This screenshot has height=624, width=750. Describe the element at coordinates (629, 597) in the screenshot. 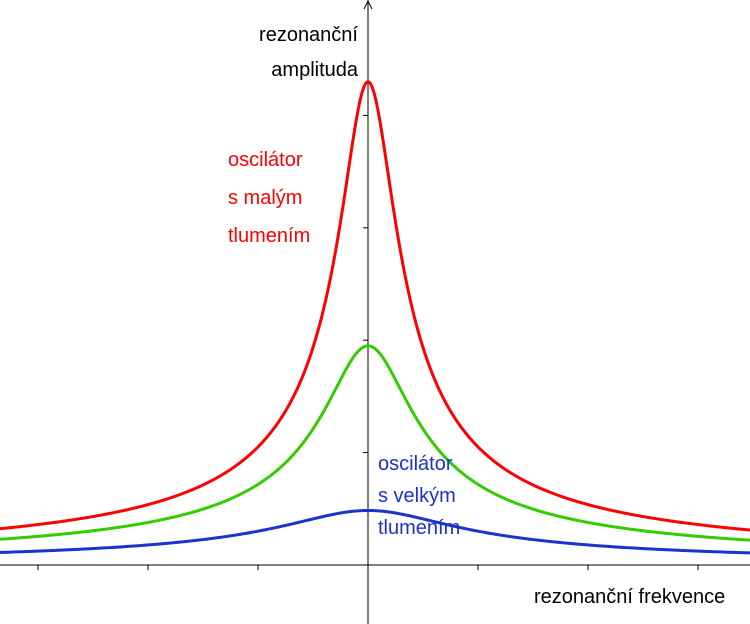

I see `x-axis-label: rezonanční frekvence` at that location.